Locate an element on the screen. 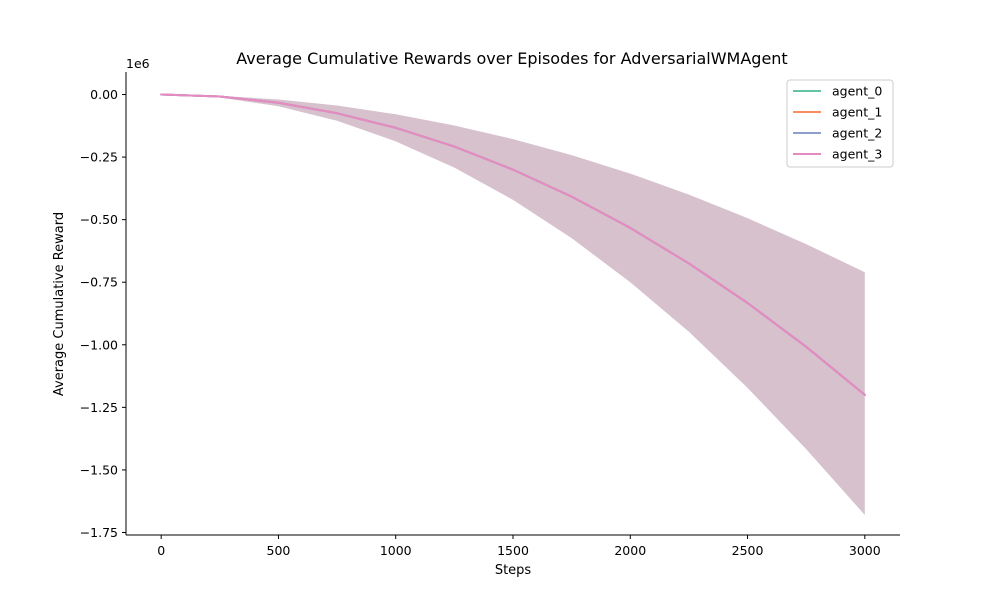 This screenshot has width=1000, height=600. legend: agent_0 agent_1 agent_2 agent_3 is located at coordinates (840, 123).